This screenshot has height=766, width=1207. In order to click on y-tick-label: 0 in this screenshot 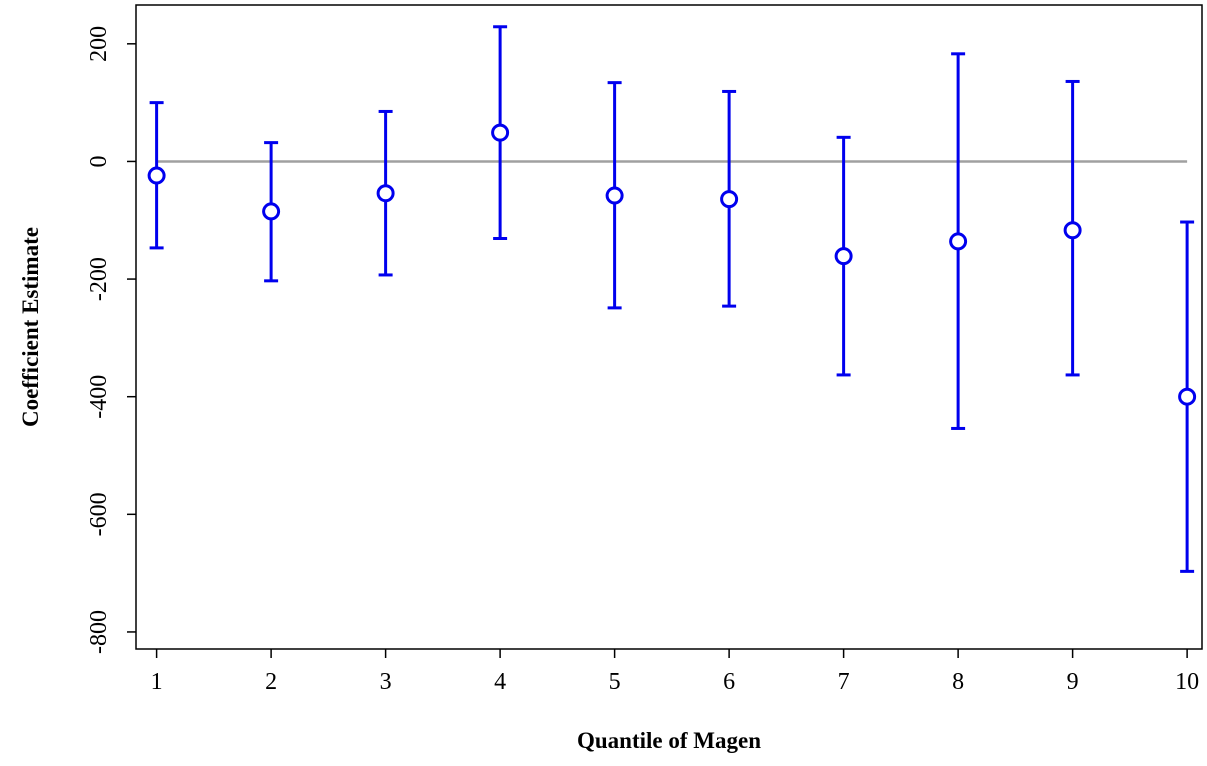, I will do `click(99, 161)`.